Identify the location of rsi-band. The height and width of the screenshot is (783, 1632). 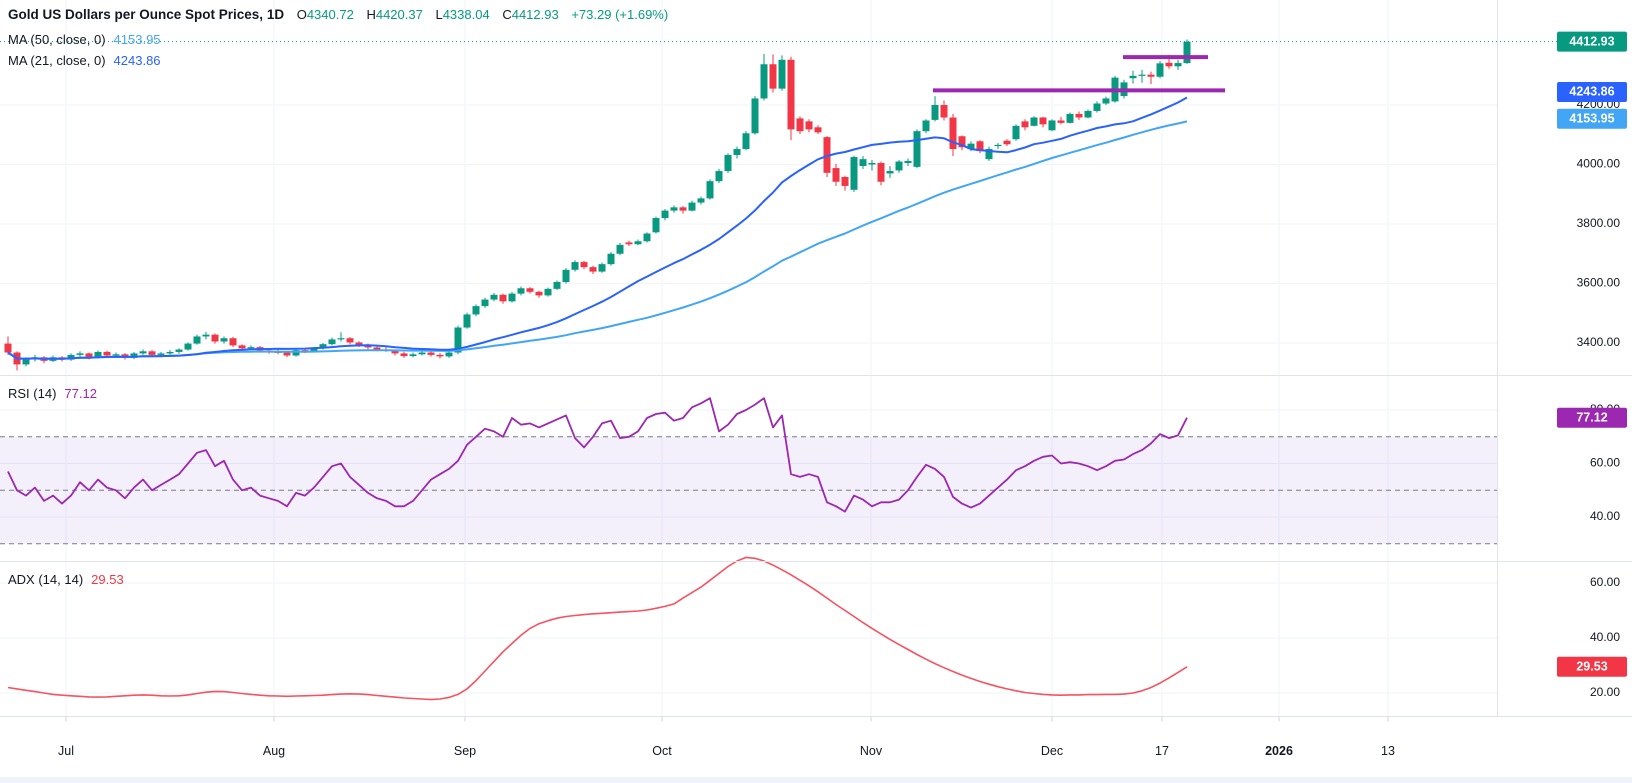
(748, 490).